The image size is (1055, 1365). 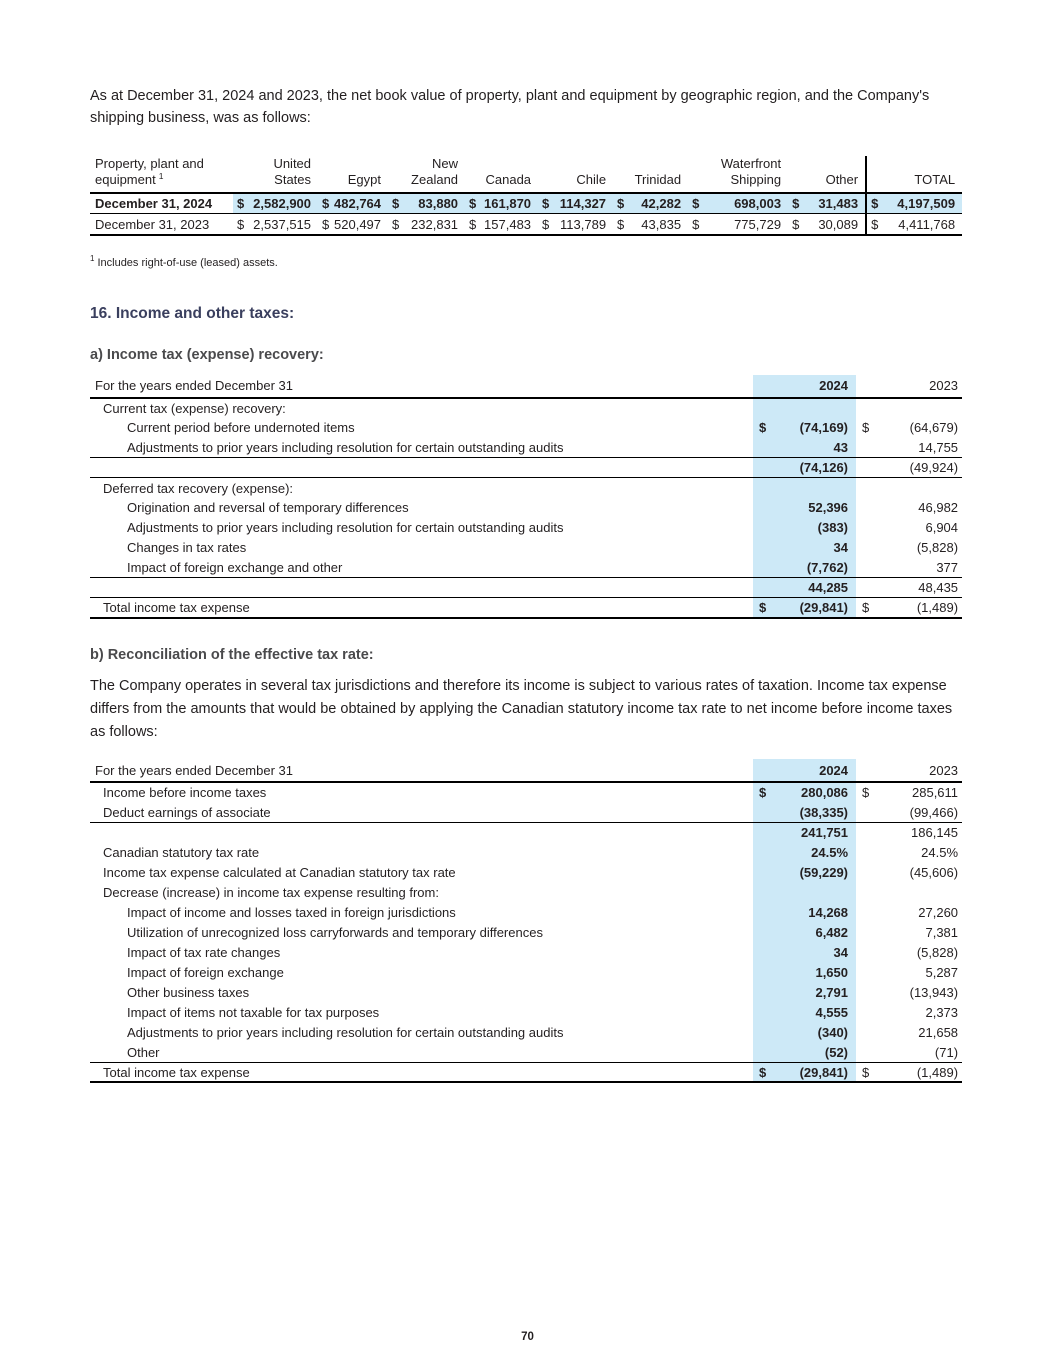 I want to click on value: 520,497, so click(x=361, y=224).